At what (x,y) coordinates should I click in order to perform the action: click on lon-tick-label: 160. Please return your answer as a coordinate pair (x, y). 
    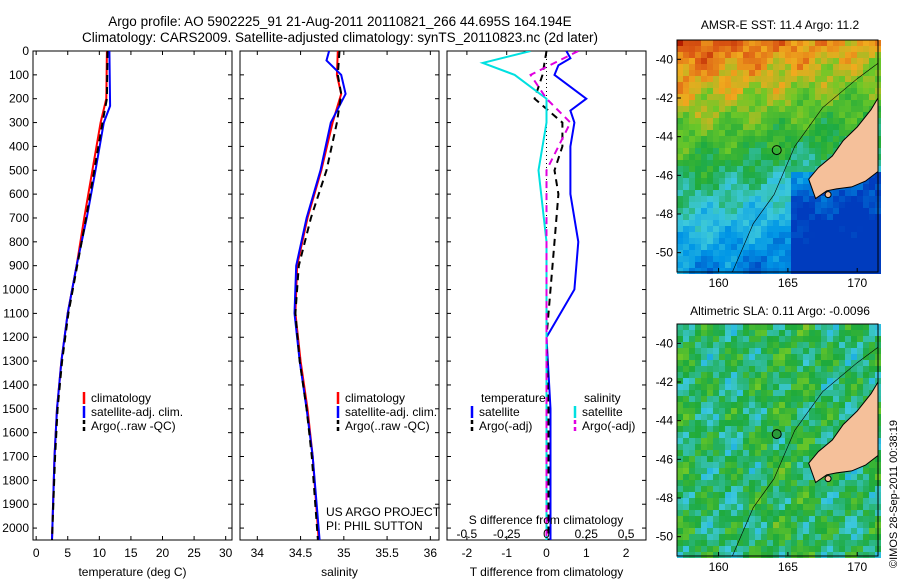
    Looking at the image, I should click on (719, 567).